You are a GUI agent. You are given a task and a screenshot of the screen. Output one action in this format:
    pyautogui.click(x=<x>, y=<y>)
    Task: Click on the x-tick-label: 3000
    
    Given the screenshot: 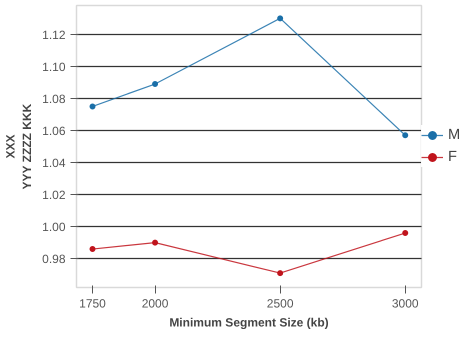 What is the action you would take?
    pyautogui.click(x=405, y=303)
    